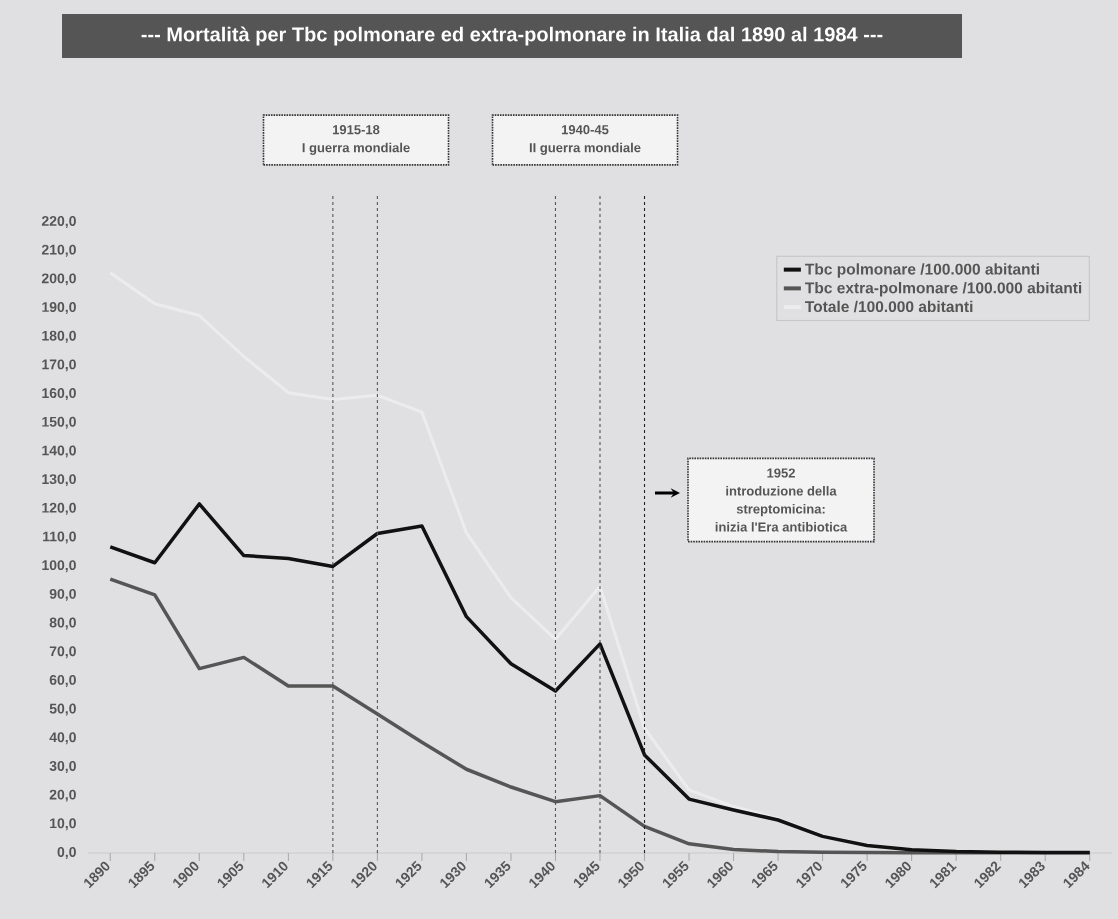 Image resolution: width=1118 pixels, height=919 pixels. What do you see at coordinates (62, 795) in the screenshot?
I see `y-tick-label: 20,0` at bounding box center [62, 795].